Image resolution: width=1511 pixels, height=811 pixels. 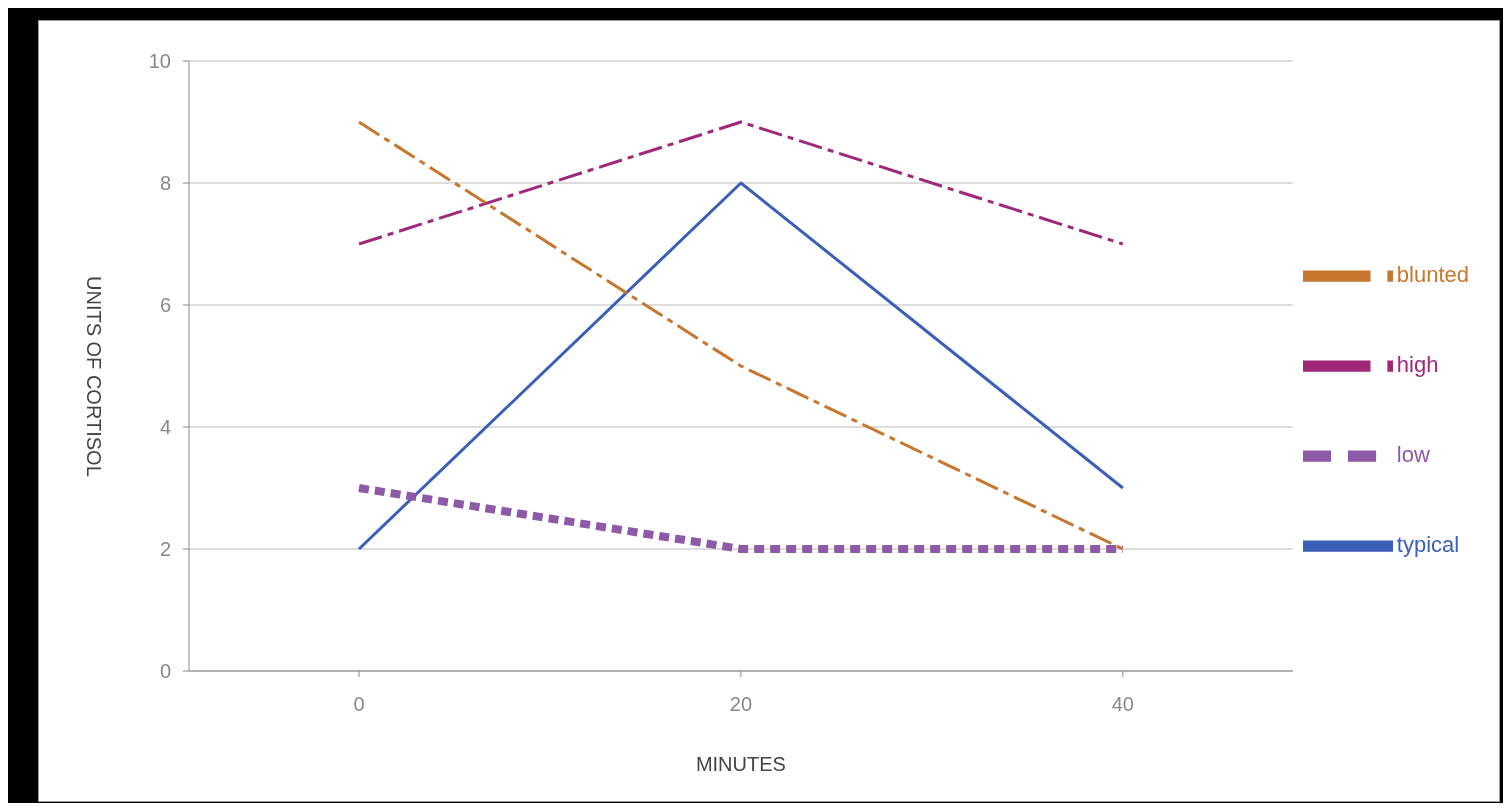 What do you see at coordinates (1432, 274) in the screenshot?
I see `legend-label: blunted` at bounding box center [1432, 274].